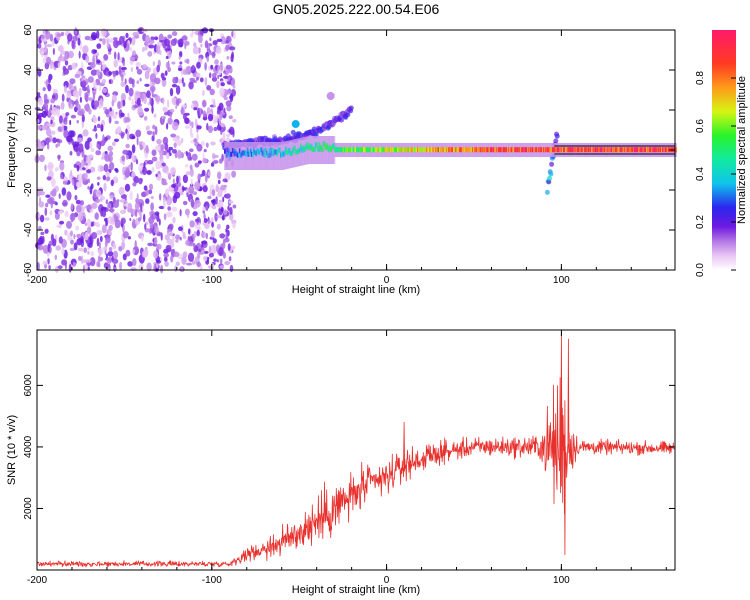 Image resolution: width=750 pixels, height=600 pixels. I want to click on streak-blob, so click(556, 141).